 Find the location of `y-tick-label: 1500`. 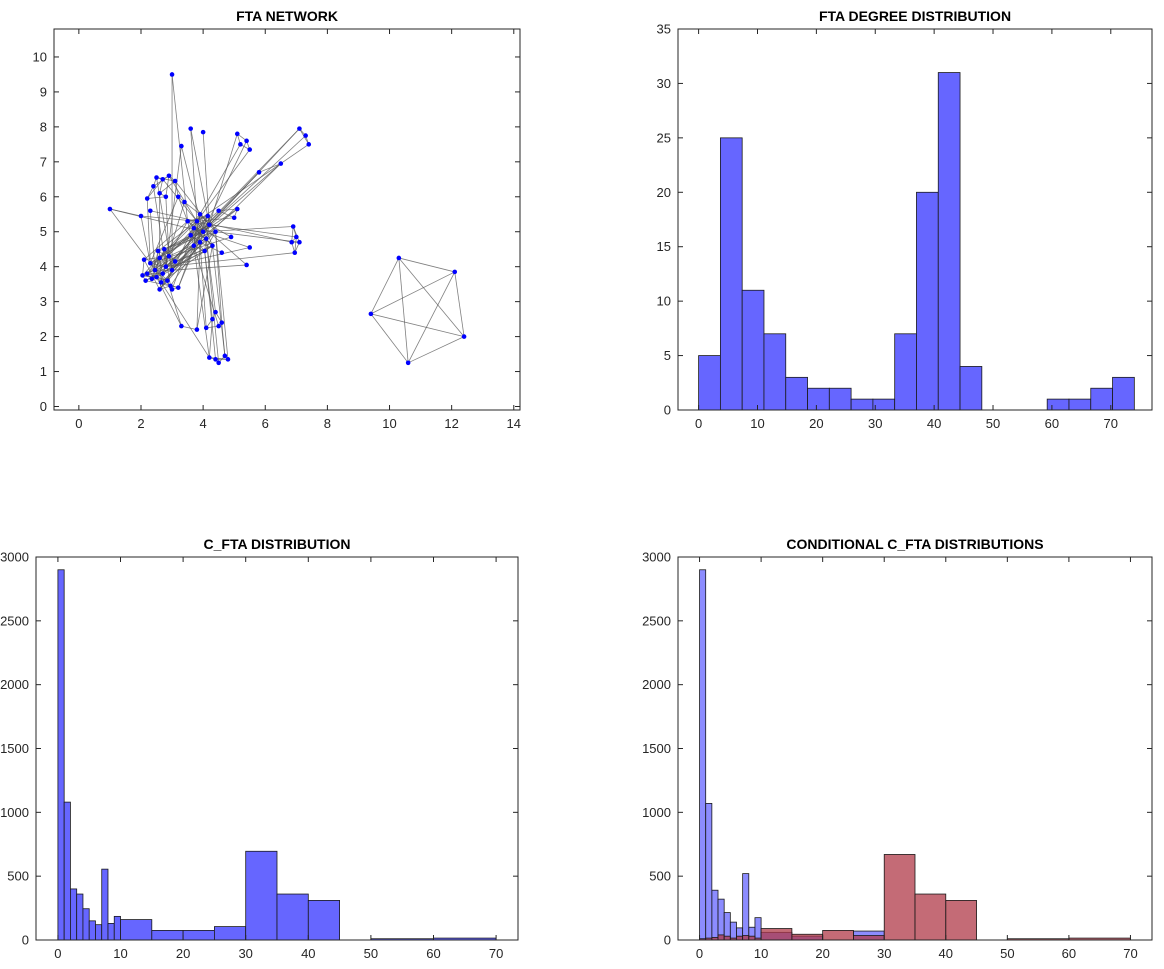

y-tick-label: 1500 is located at coordinates (656, 748).